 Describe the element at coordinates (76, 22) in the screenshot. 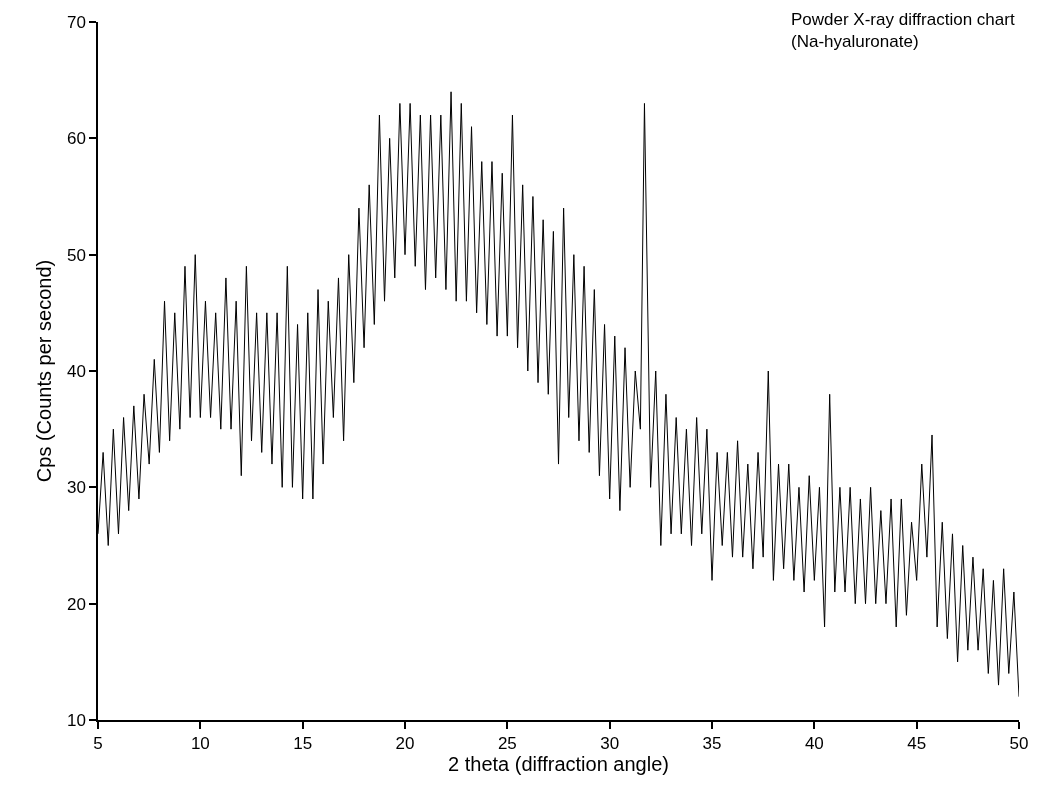

I see `y-tick-label: 70` at that location.